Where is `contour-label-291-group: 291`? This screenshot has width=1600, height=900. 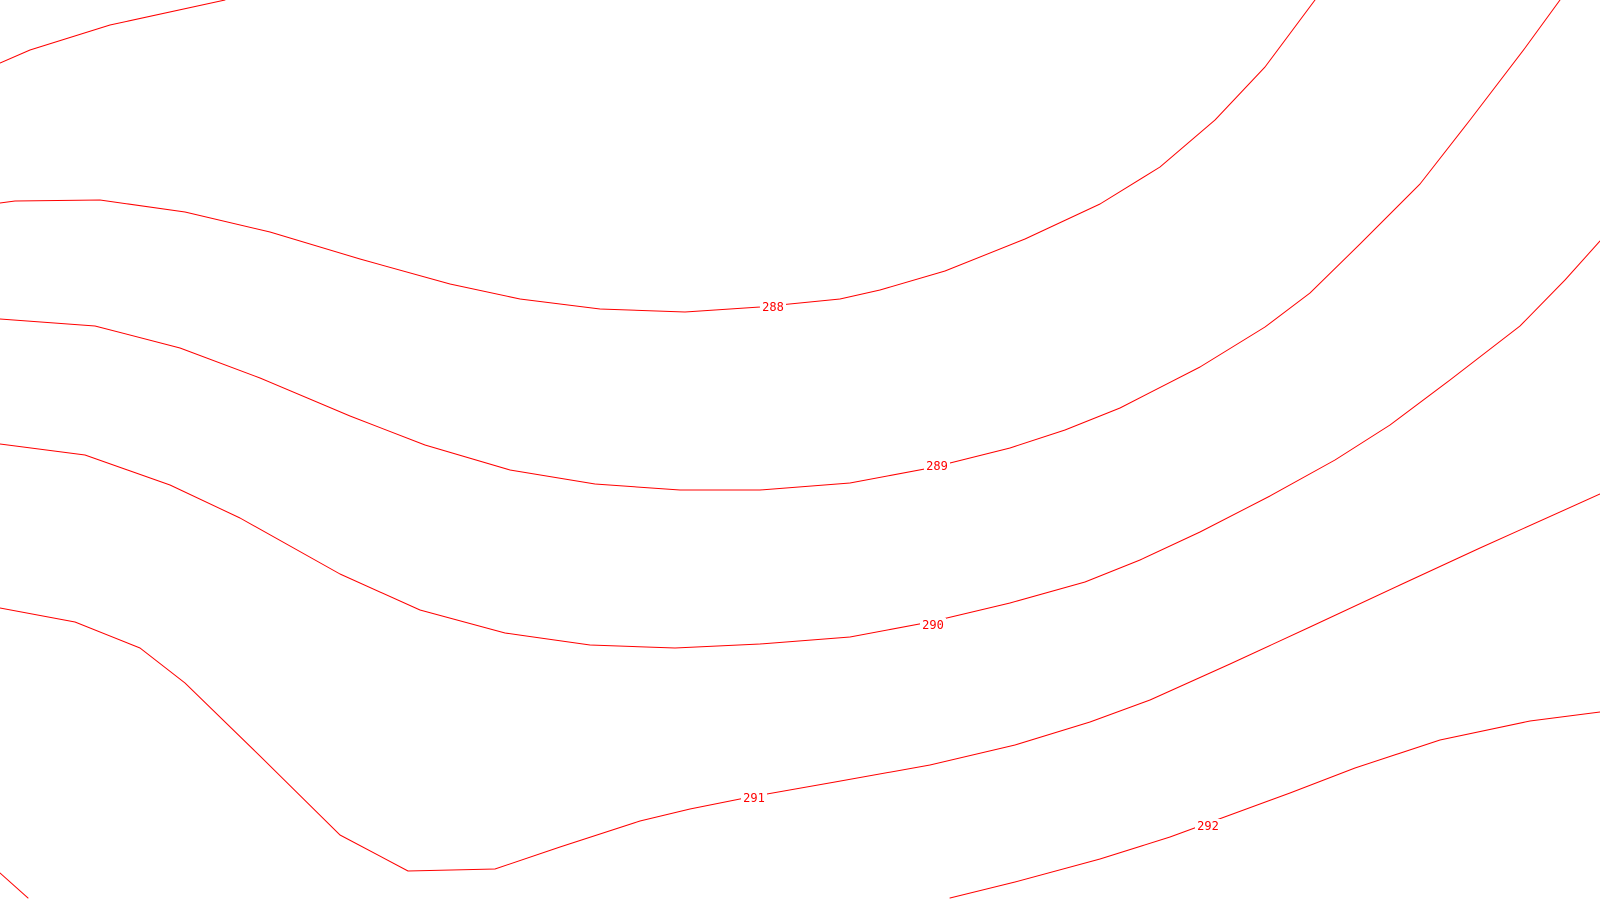
contour-label-291-group: 291 is located at coordinates (754, 798).